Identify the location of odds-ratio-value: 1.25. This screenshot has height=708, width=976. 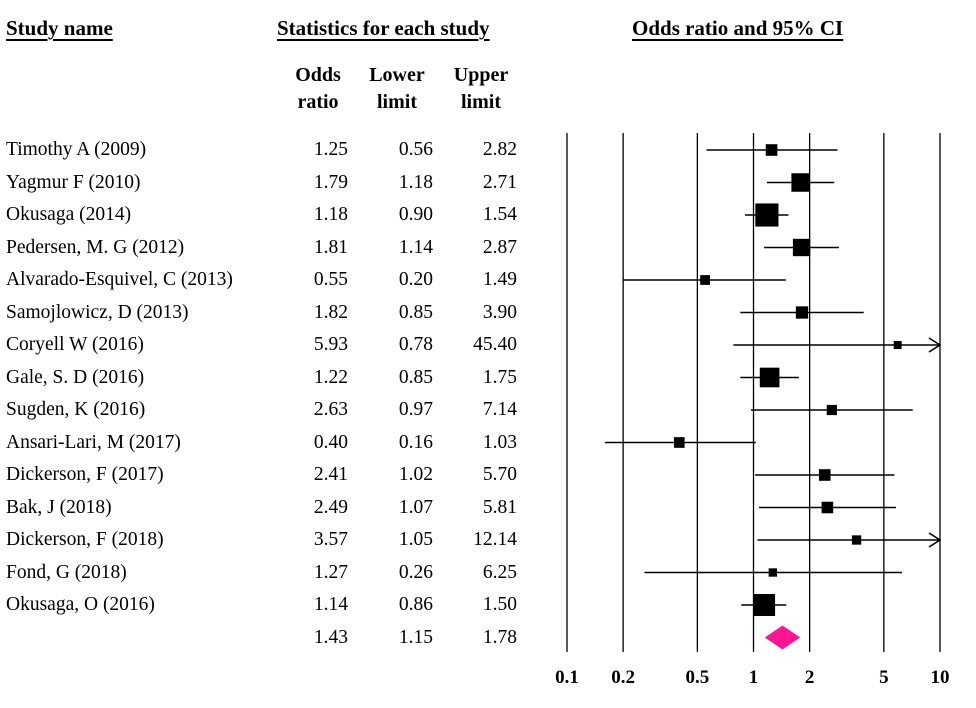
(330, 149).